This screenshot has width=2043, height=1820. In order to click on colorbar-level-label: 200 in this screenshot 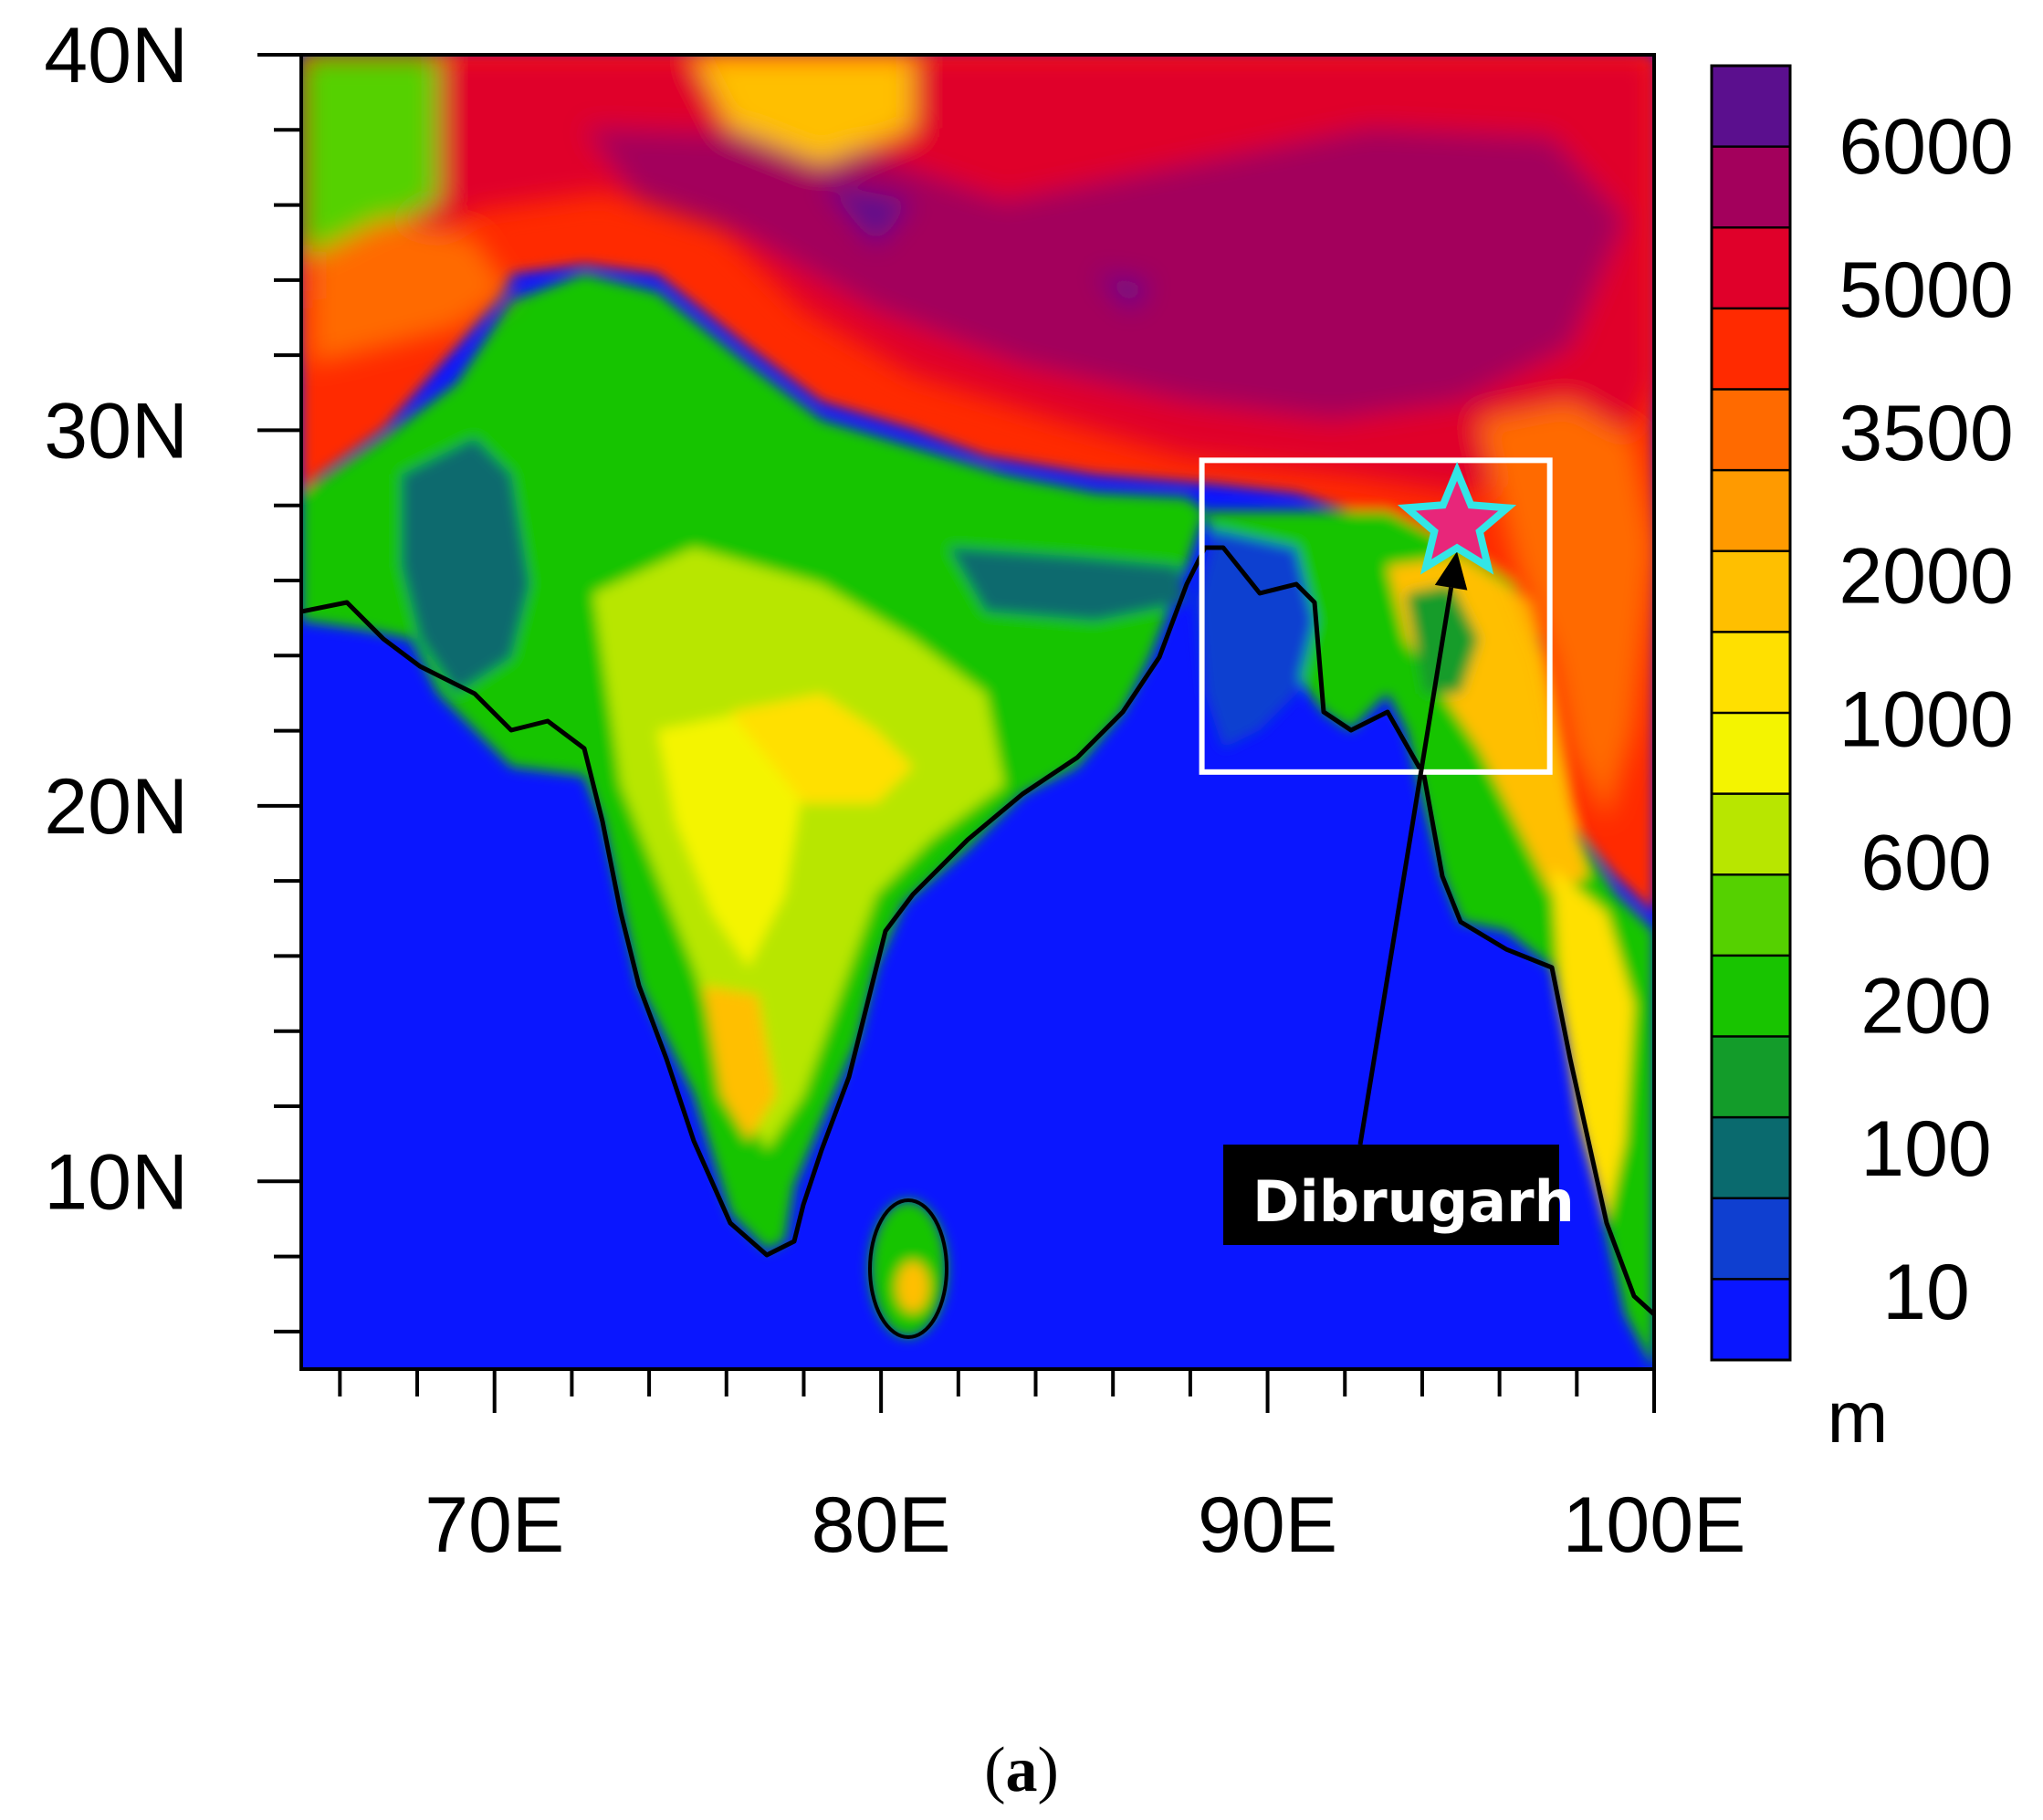, I will do `click(1926, 1006)`.